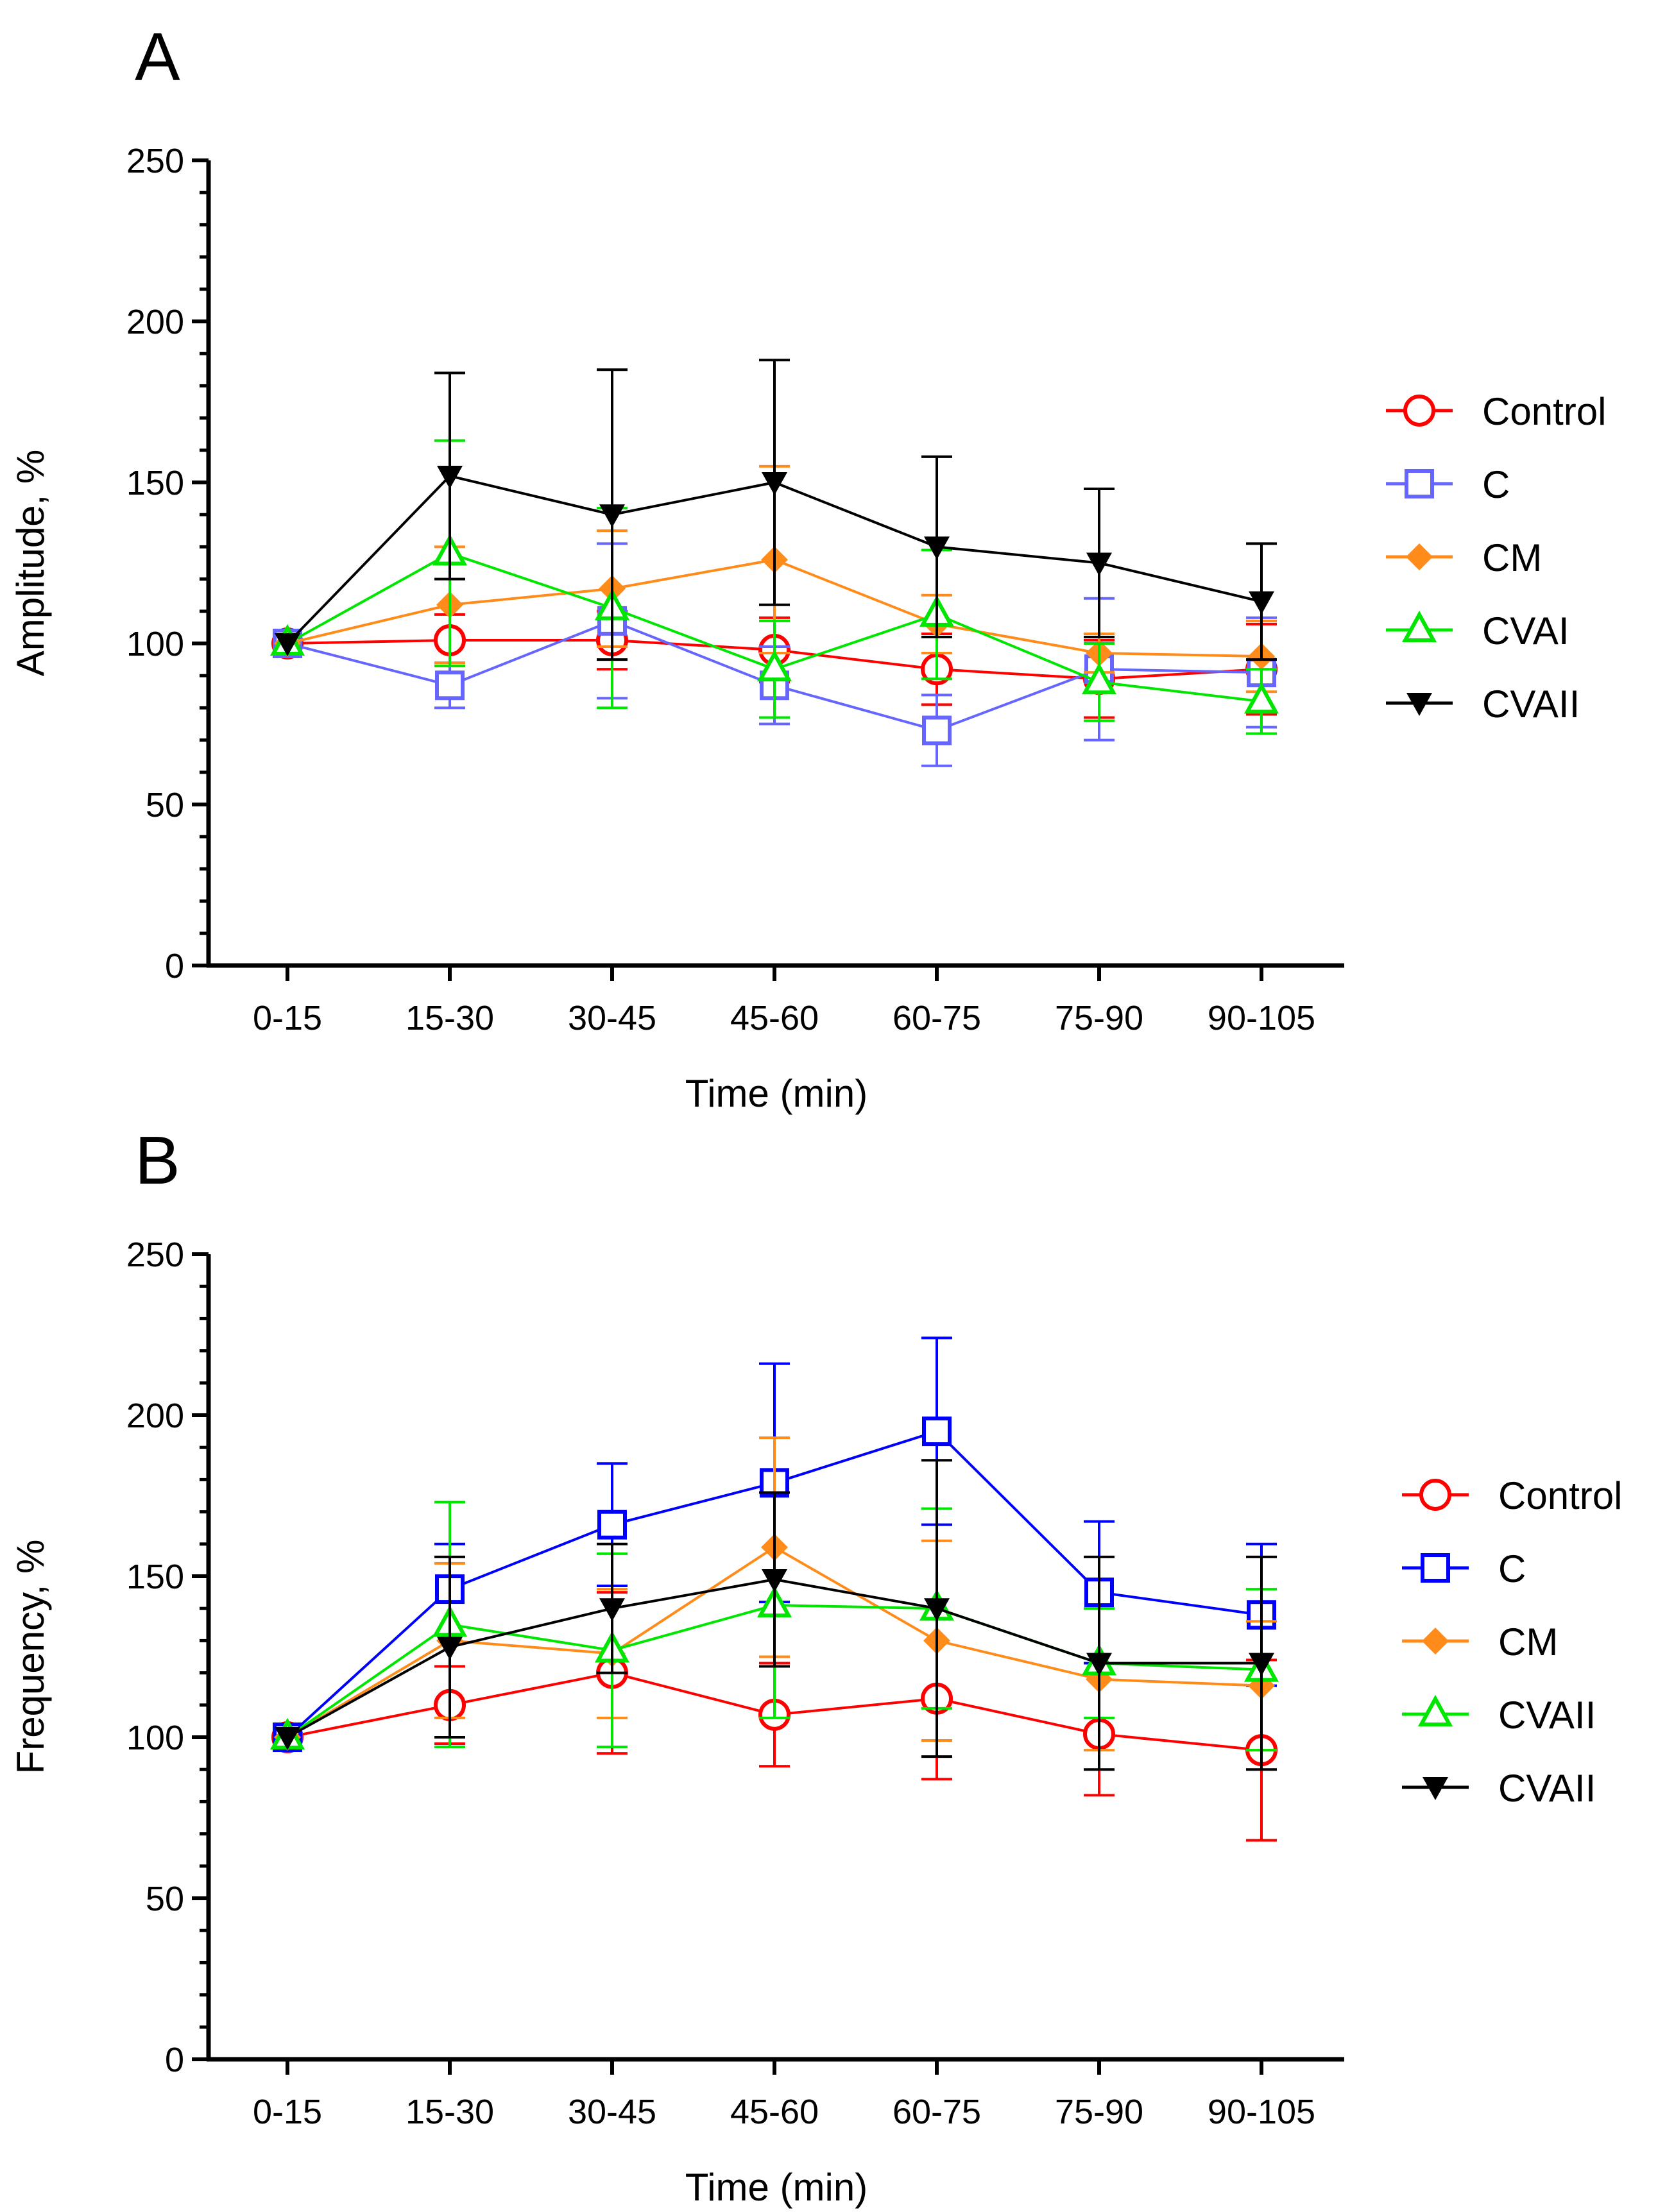  What do you see at coordinates (157, 57) in the screenshot?
I see `panel-label: A` at bounding box center [157, 57].